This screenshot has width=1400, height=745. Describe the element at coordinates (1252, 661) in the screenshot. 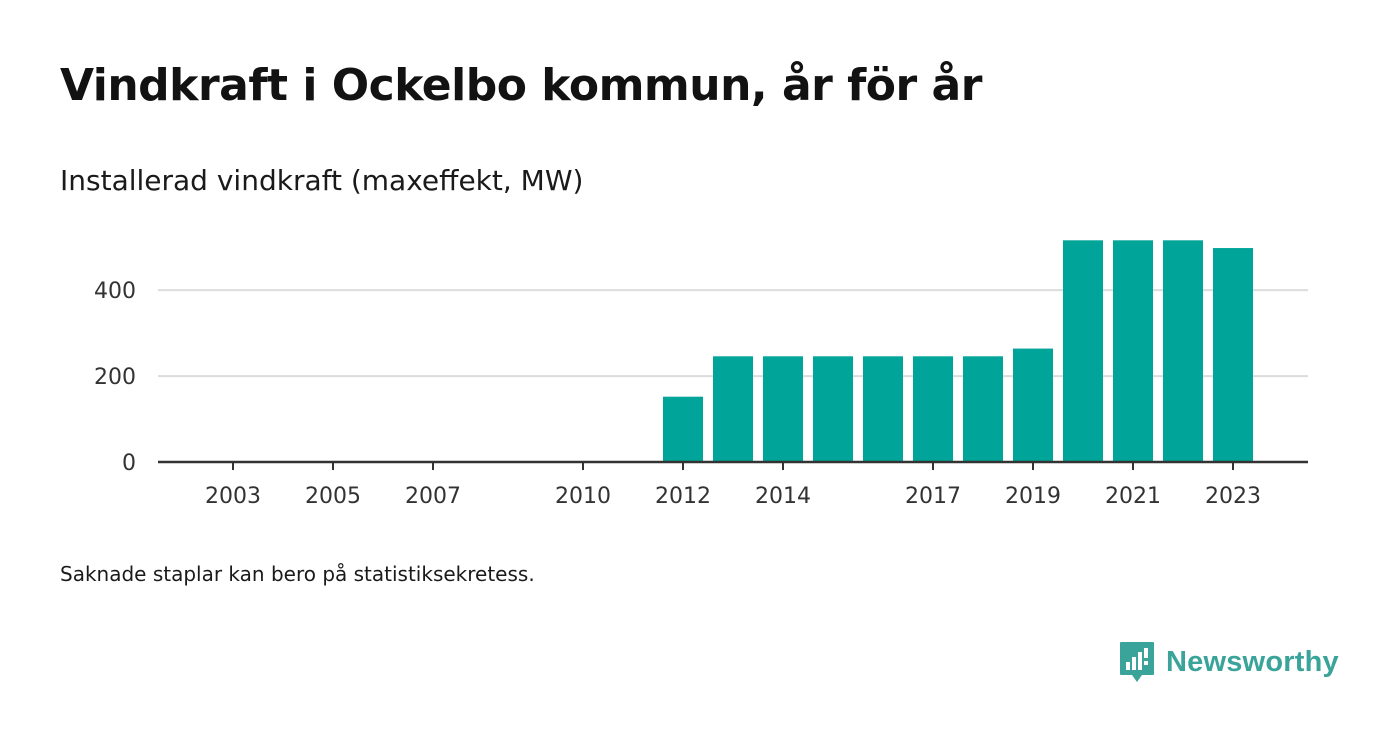

I see `brand-name: Newsworthy` at that location.